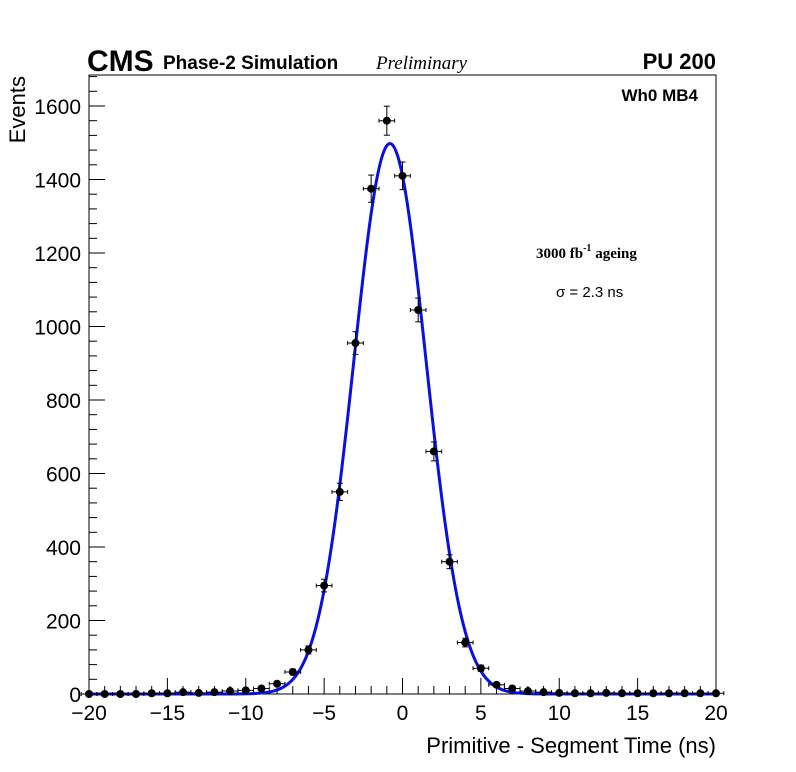 This screenshot has height=772, width=796. What do you see at coordinates (324, 713) in the screenshot?
I see `x-tick-label: −5` at bounding box center [324, 713].